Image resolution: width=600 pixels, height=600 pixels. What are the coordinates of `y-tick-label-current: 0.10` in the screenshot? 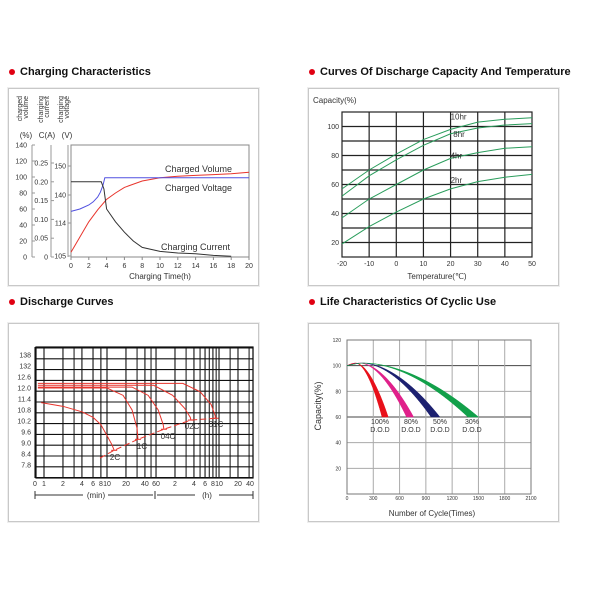 It's located at (41, 220).